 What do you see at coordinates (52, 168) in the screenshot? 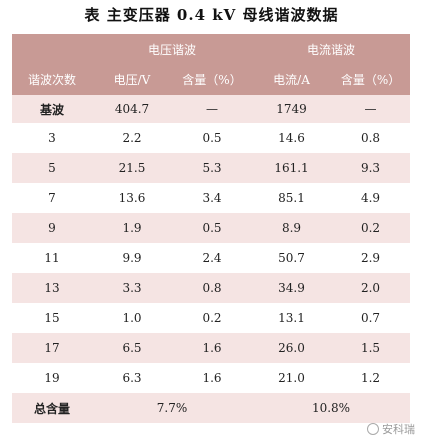
I see `cell-order: 5` at bounding box center [52, 168].